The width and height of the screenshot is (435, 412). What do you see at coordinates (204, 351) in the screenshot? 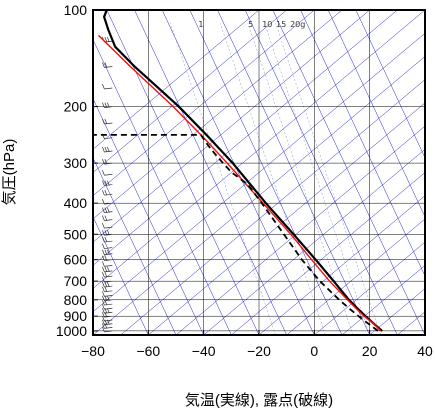
I see `x-tick-label: −40` at bounding box center [204, 351].